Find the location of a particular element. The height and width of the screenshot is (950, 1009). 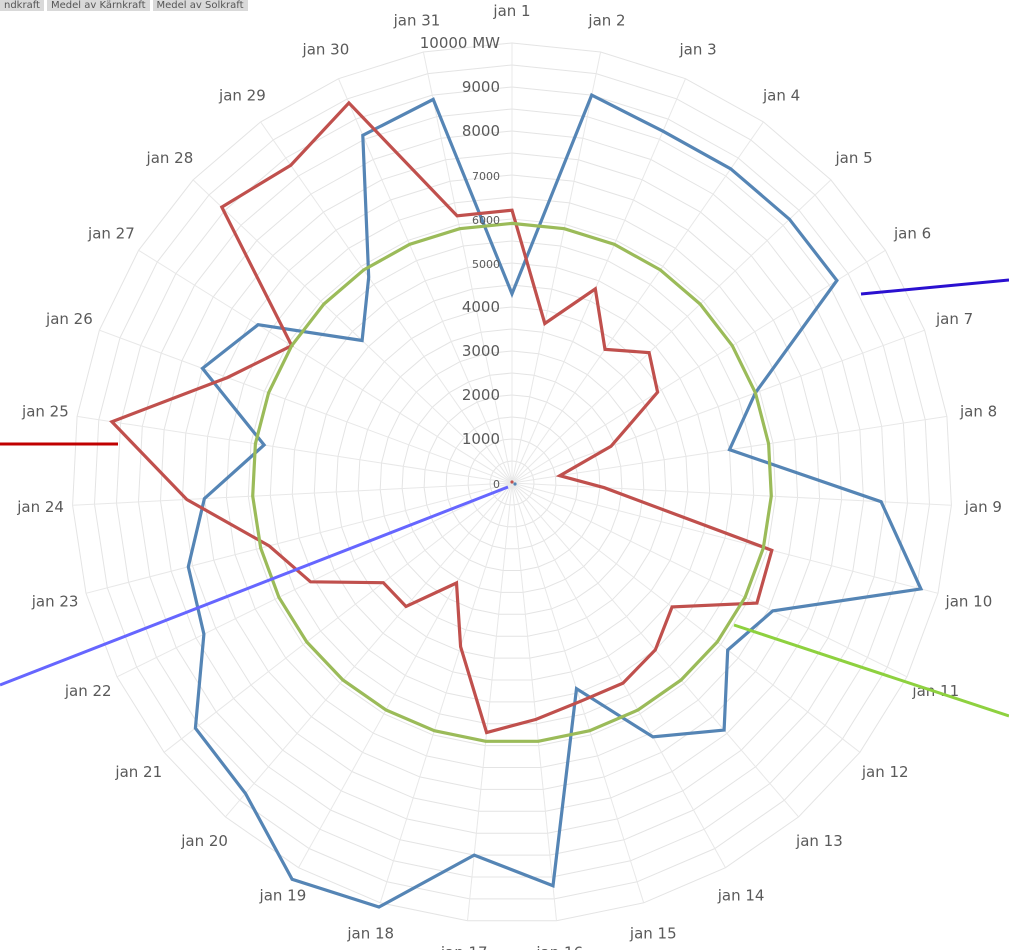

category-label: jan 7 is located at coordinates (954, 319).